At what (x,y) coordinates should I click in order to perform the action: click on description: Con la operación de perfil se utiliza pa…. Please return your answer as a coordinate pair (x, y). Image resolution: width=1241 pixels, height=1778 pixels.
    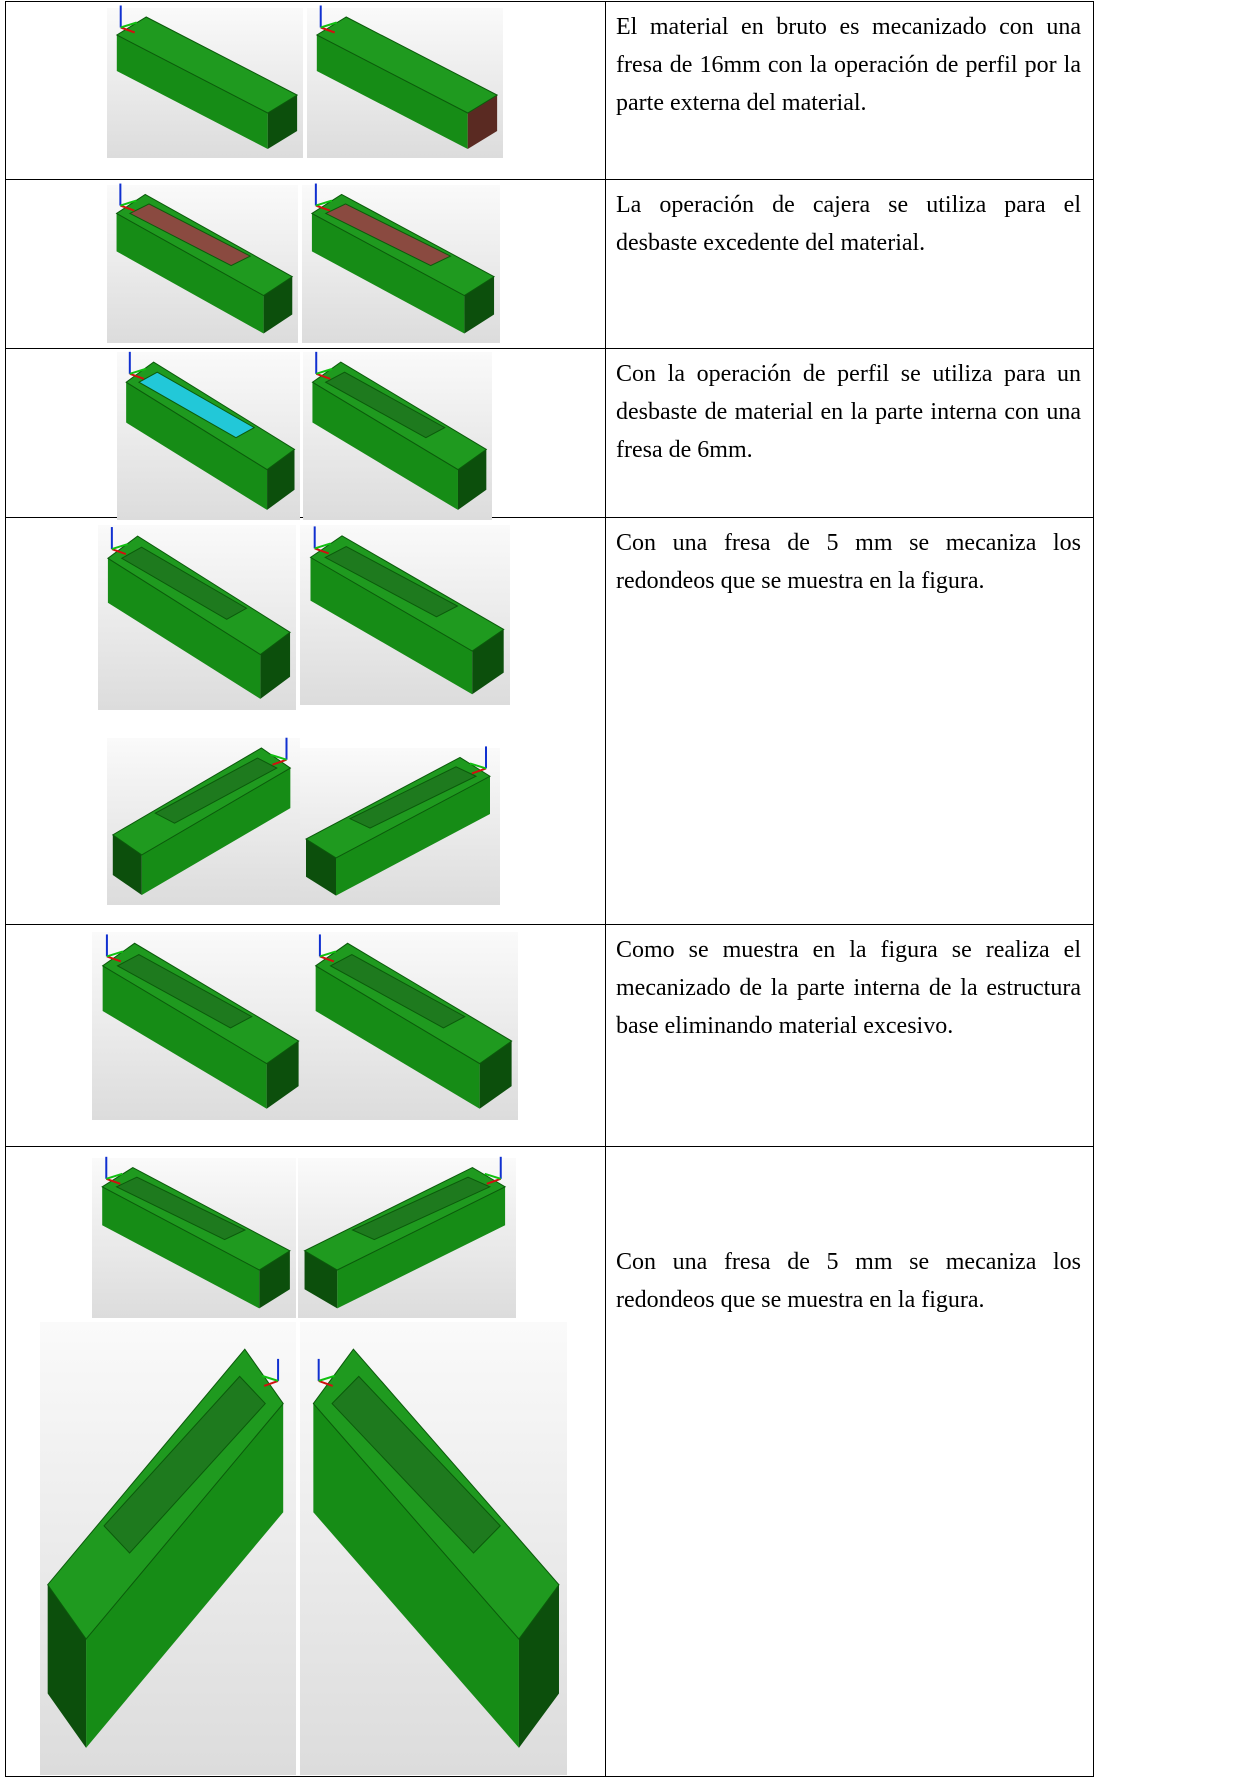
    Looking at the image, I should click on (849, 433).